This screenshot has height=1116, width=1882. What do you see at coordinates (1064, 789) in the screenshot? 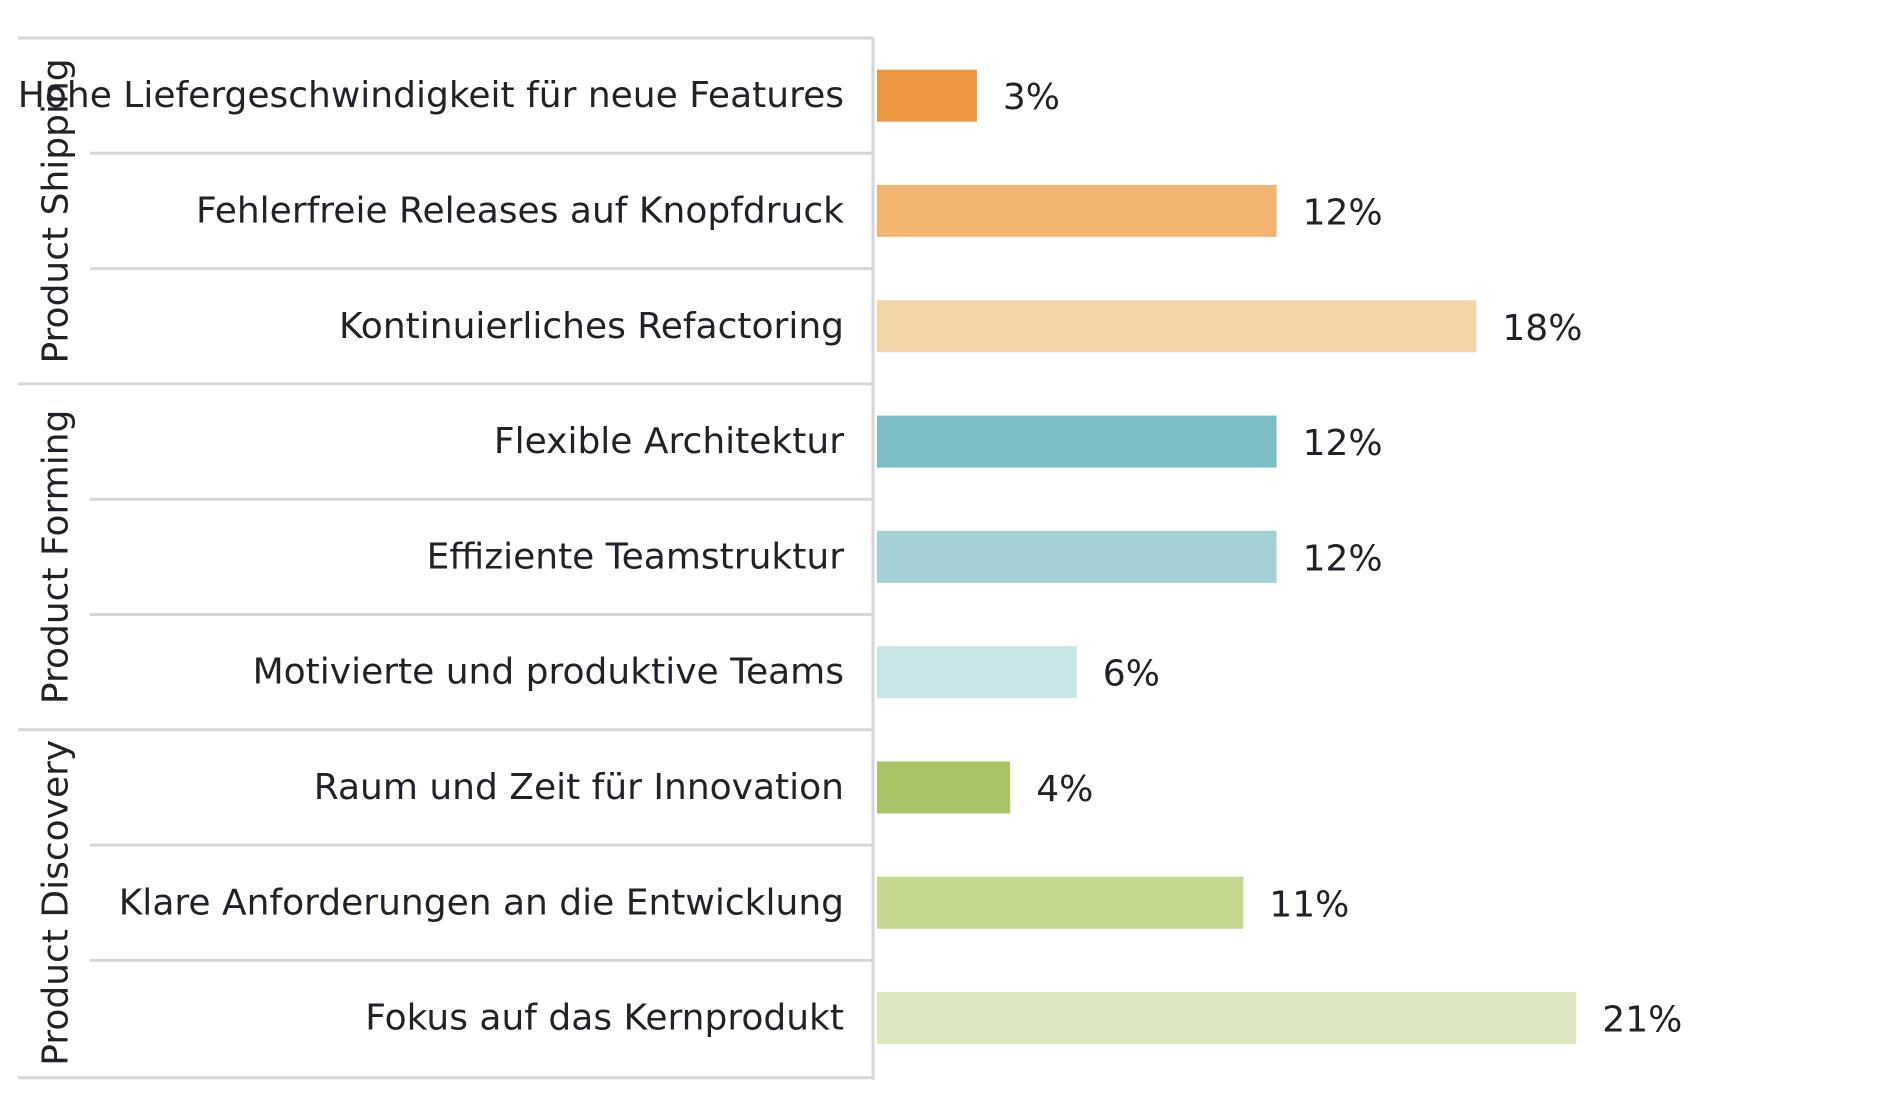
I see `value-label-raum-und-zeit-fuer-innovation: 4%` at bounding box center [1064, 789].